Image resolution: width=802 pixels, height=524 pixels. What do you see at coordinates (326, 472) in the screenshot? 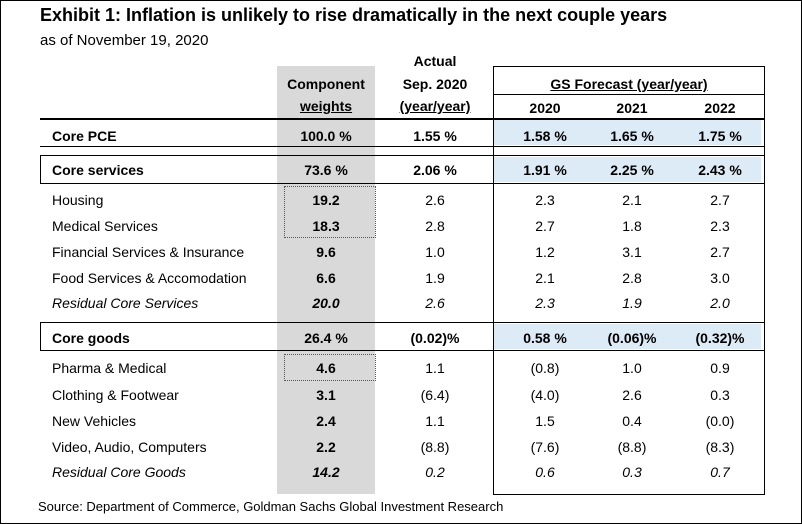
I see `cell-weight: 14.2` at bounding box center [326, 472].